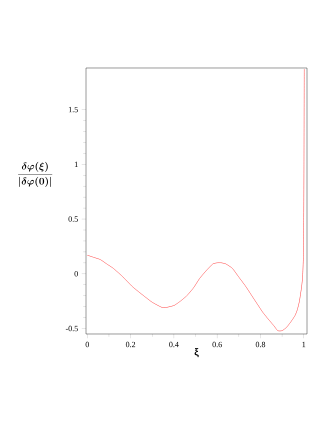 The image size is (332, 430). I want to click on x-tick-label: 0.2, so click(131, 345).